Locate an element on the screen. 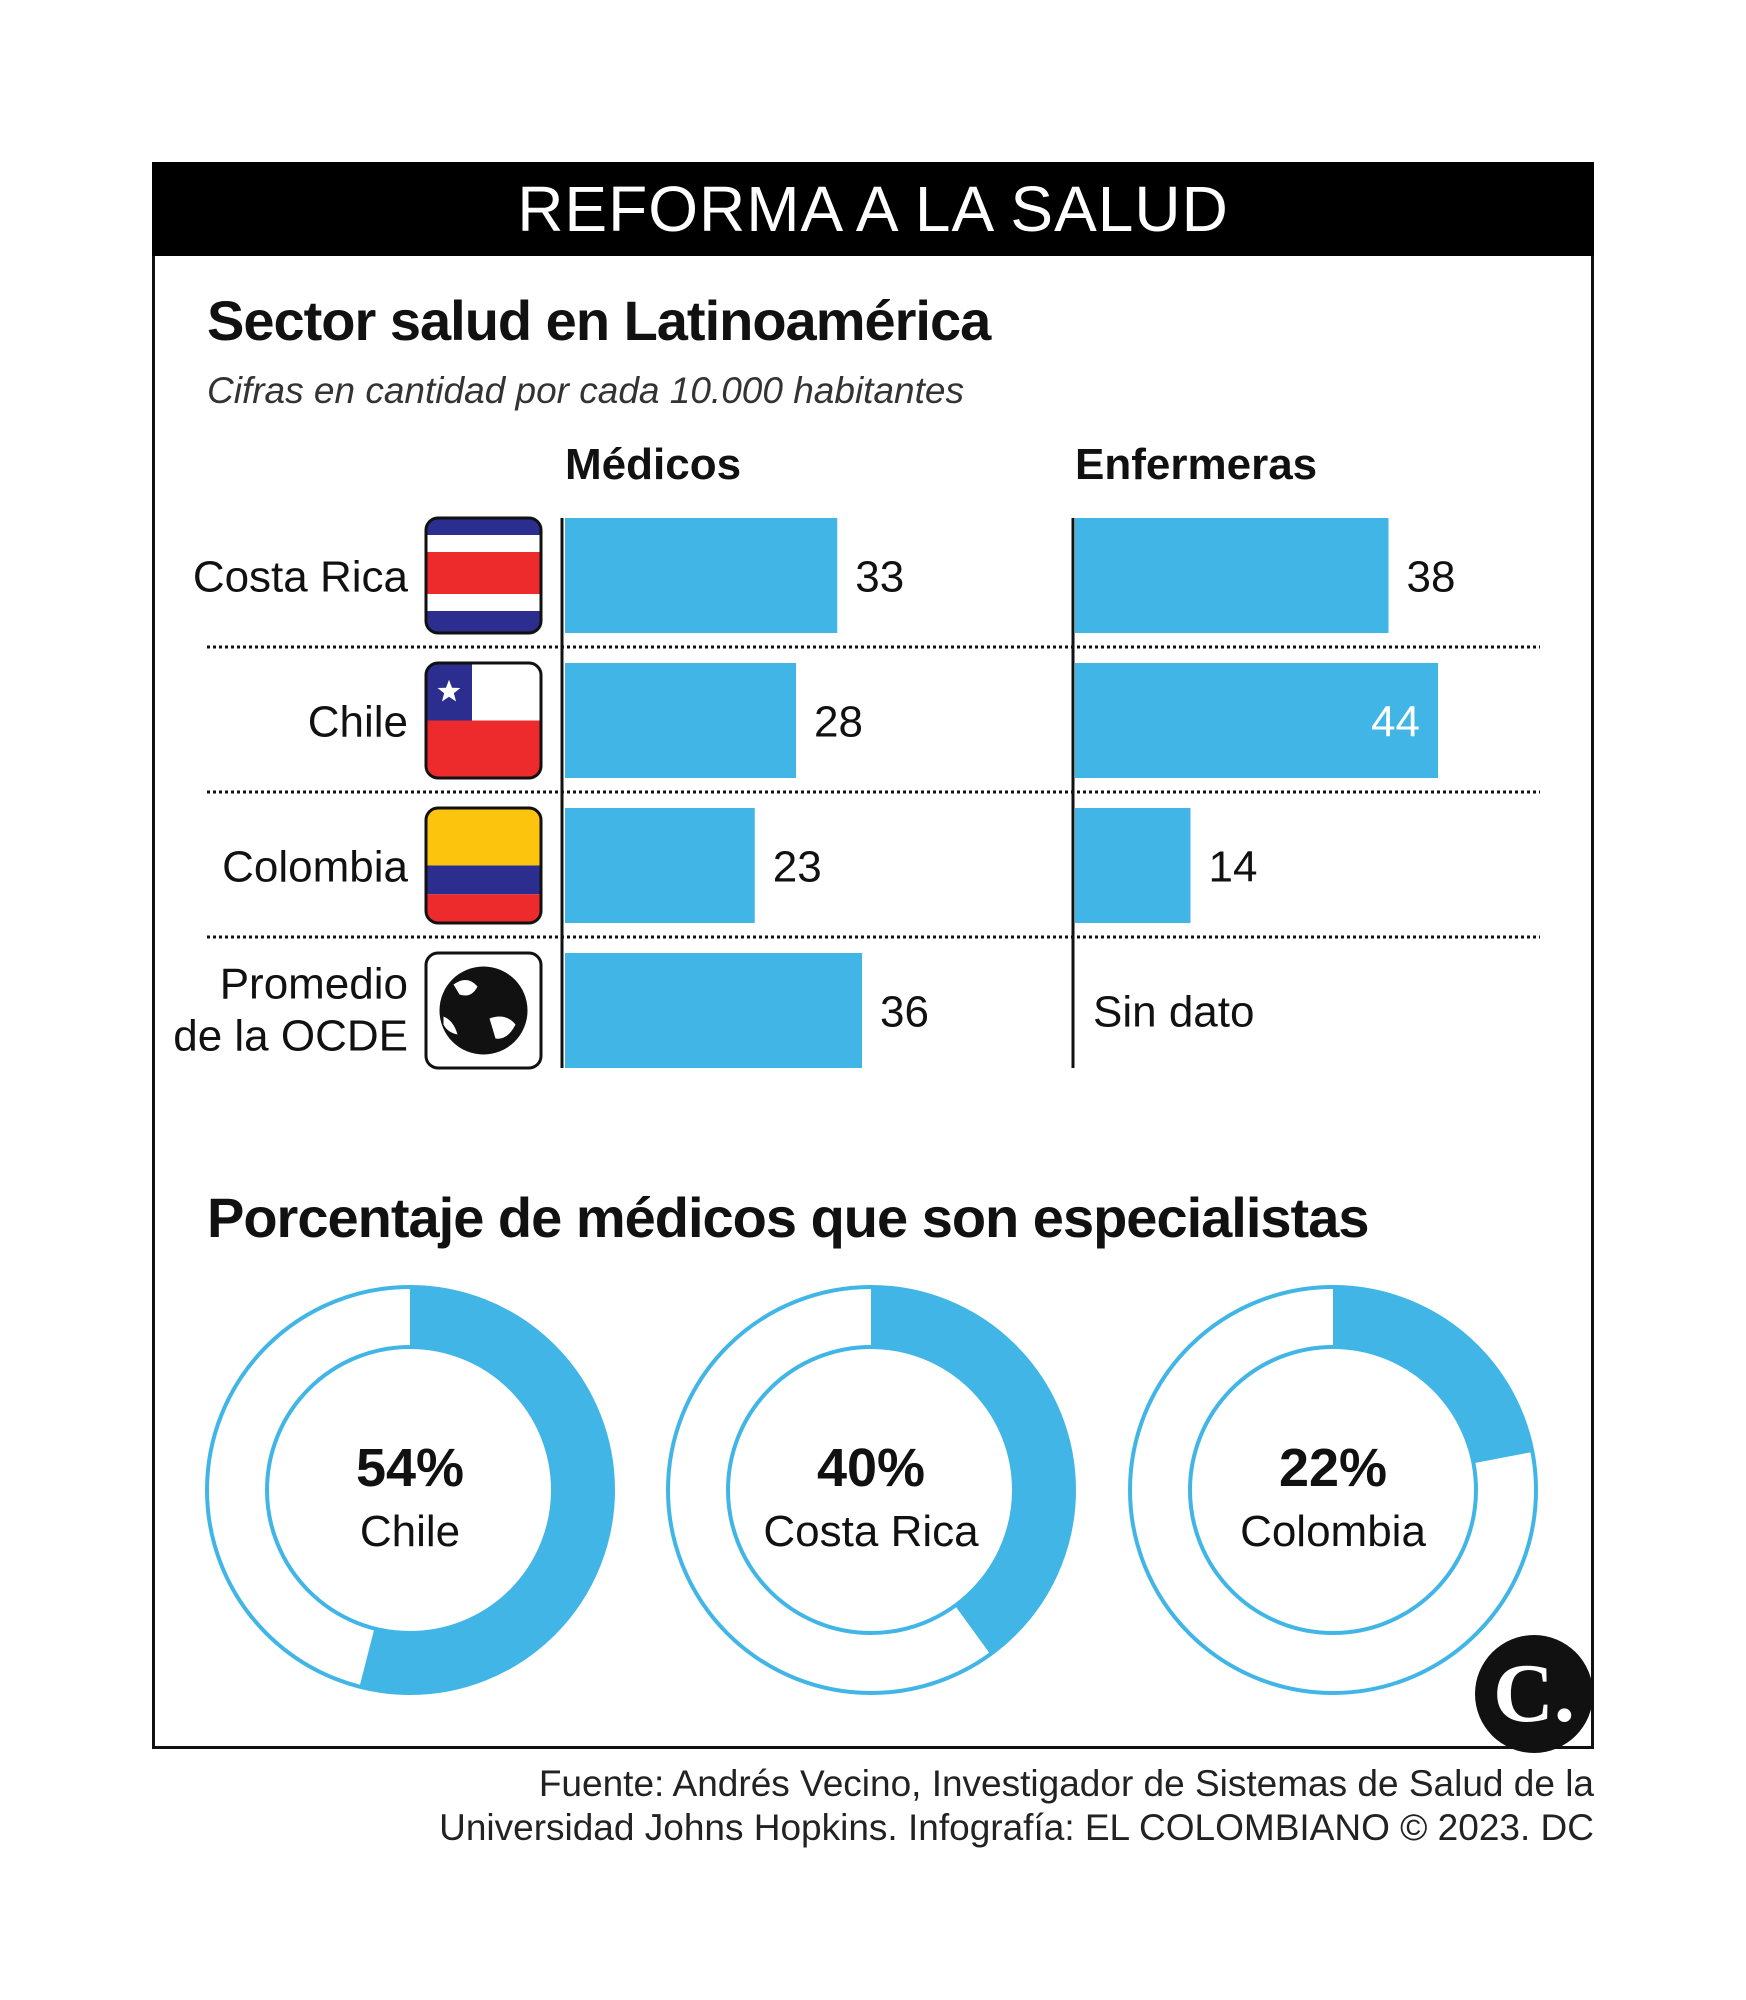 Image resolution: width=1746 pixels, height=2000 pixels. section-title-health-sector: Sector salud en Latinoamérica is located at coordinates (599, 320).